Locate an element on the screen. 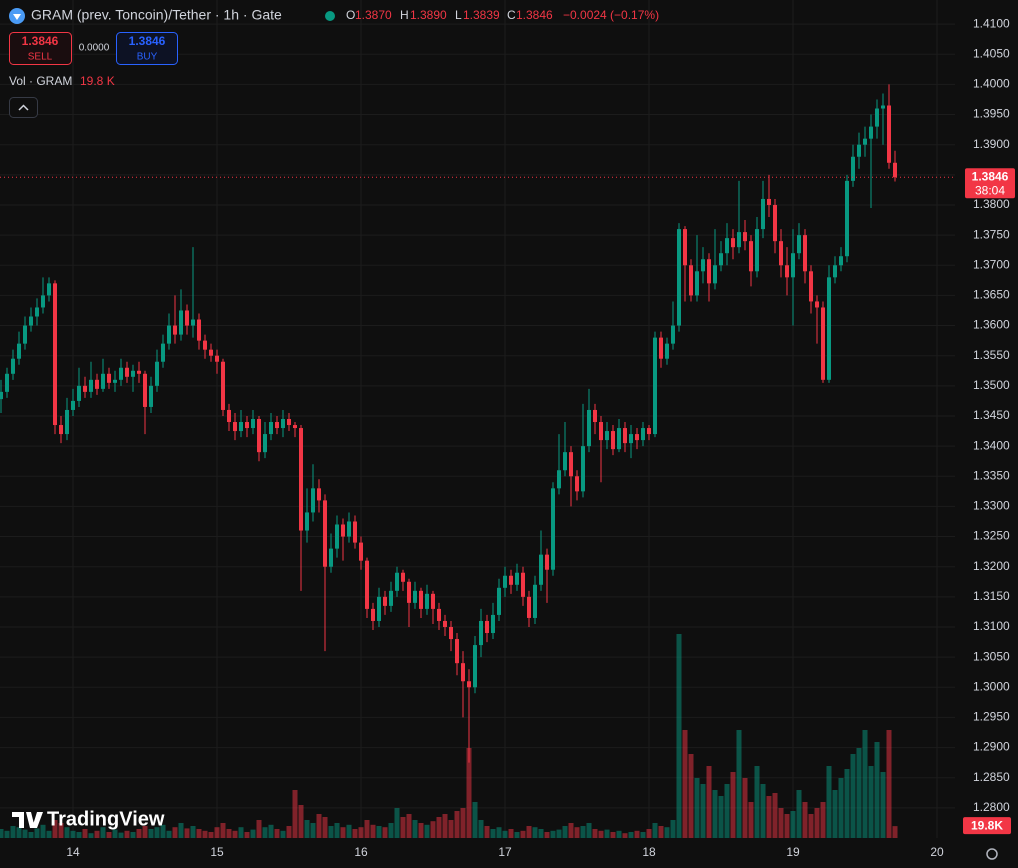 The height and width of the screenshot is (868, 1018). y-tick-label: 1.3550 is located at coordinates (991, 355).